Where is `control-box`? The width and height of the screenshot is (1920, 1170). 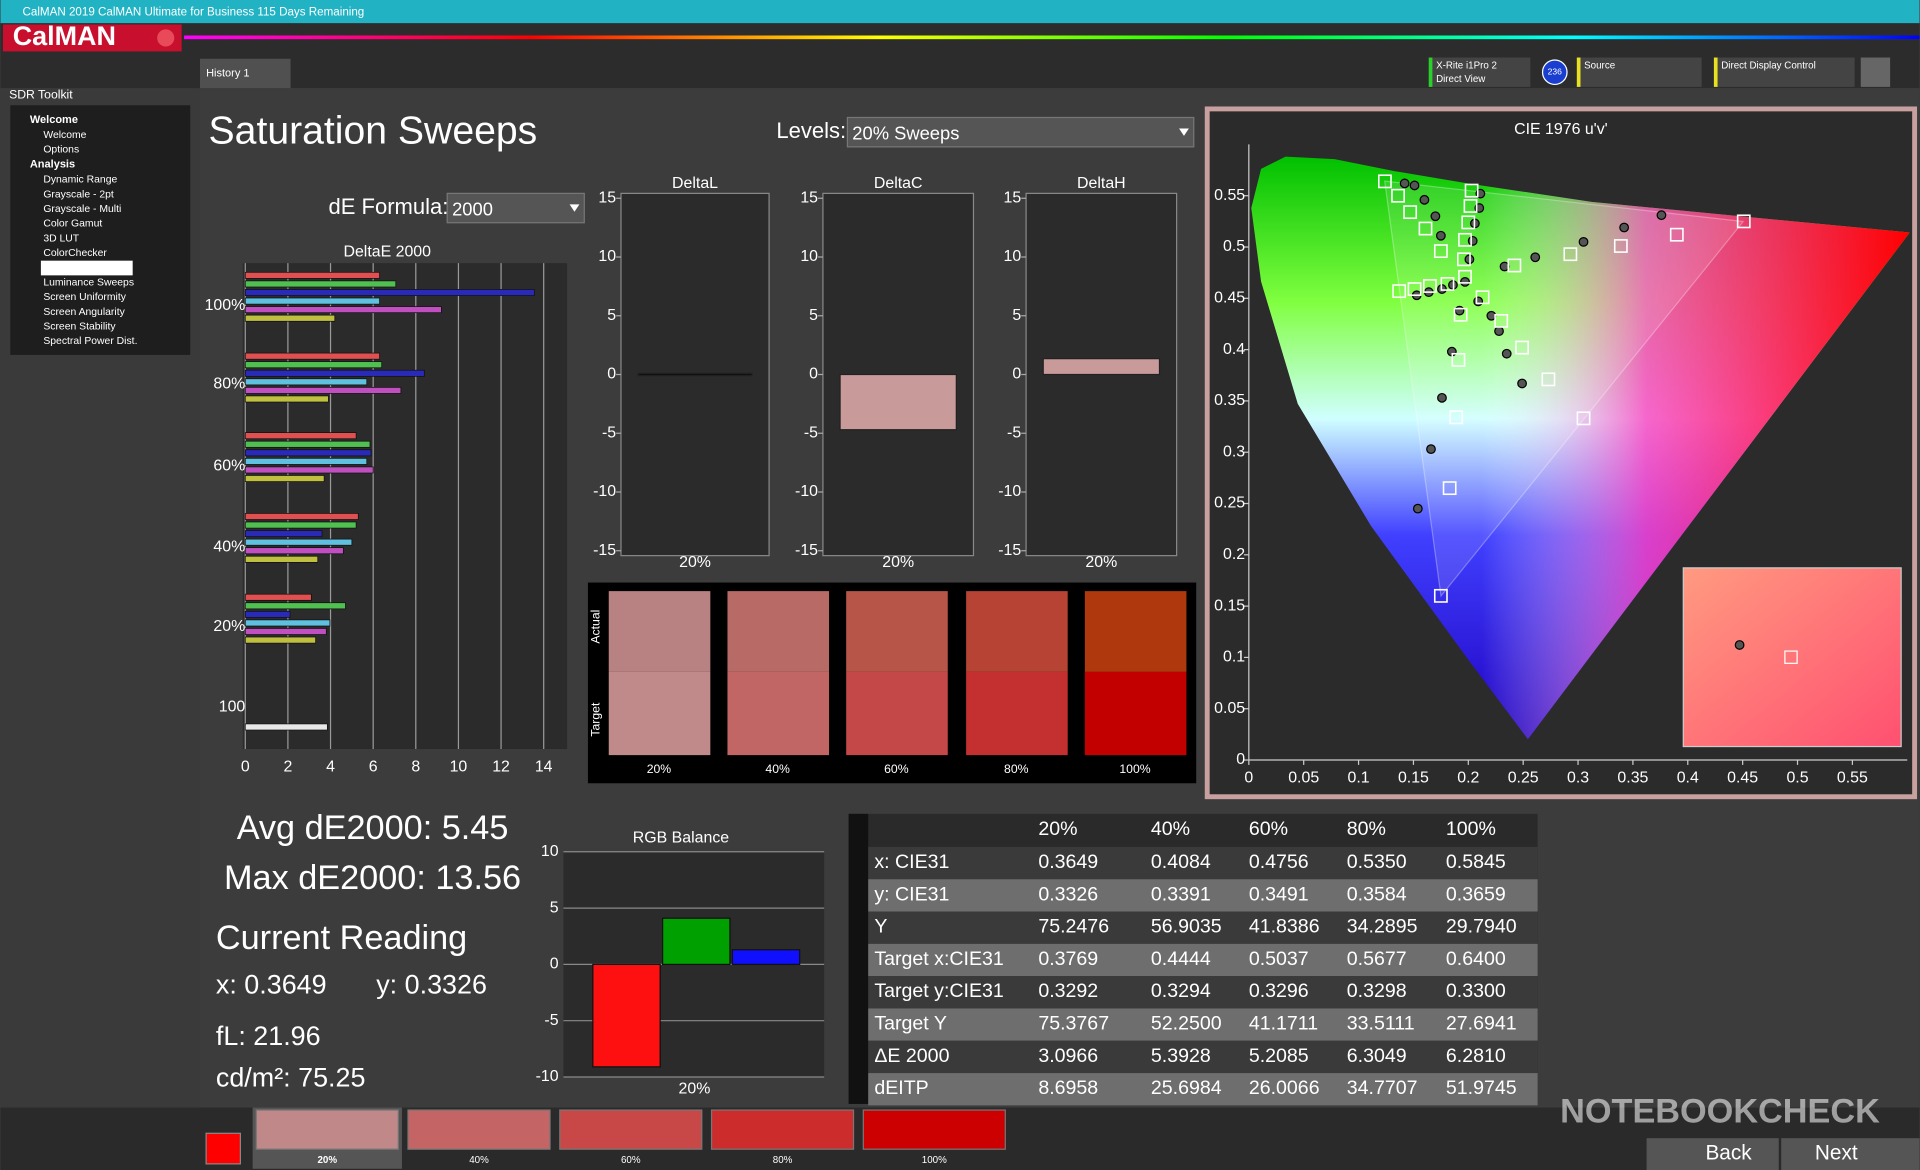 control-box is located at coordinates (1784, 72).